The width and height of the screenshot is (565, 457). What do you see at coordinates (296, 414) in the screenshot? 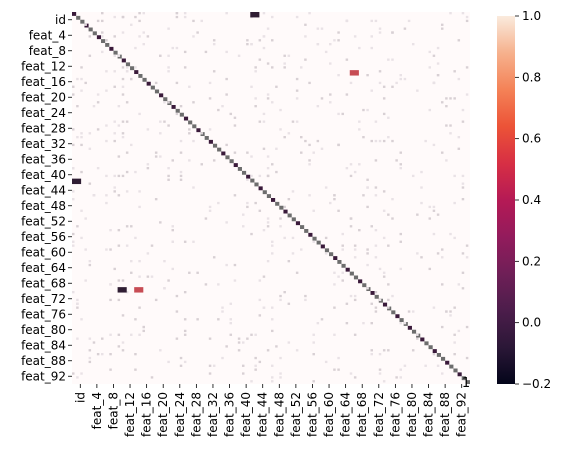
I see `column-tick-label: feat_52` at bounding box center [296, 414].